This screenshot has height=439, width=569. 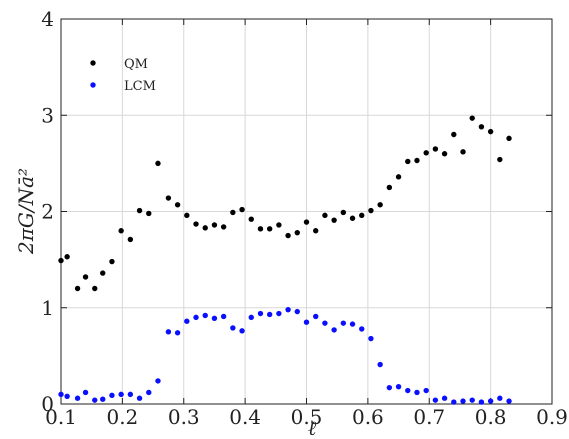 I want to click on x-tick-label: 0.8, so click(x=491, y=417).